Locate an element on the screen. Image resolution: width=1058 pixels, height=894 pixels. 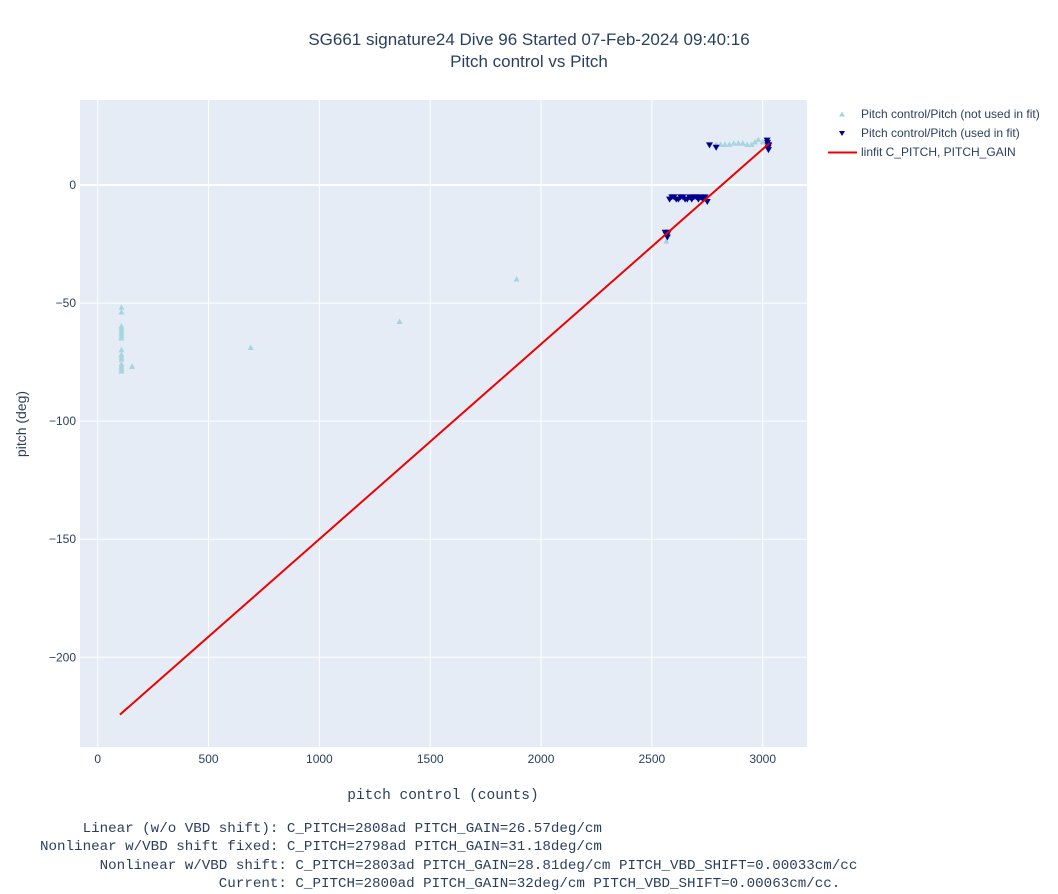
legend-item-not-used: Pitch control/Pitch (not used in fit) is located at coordinates (932, 114).